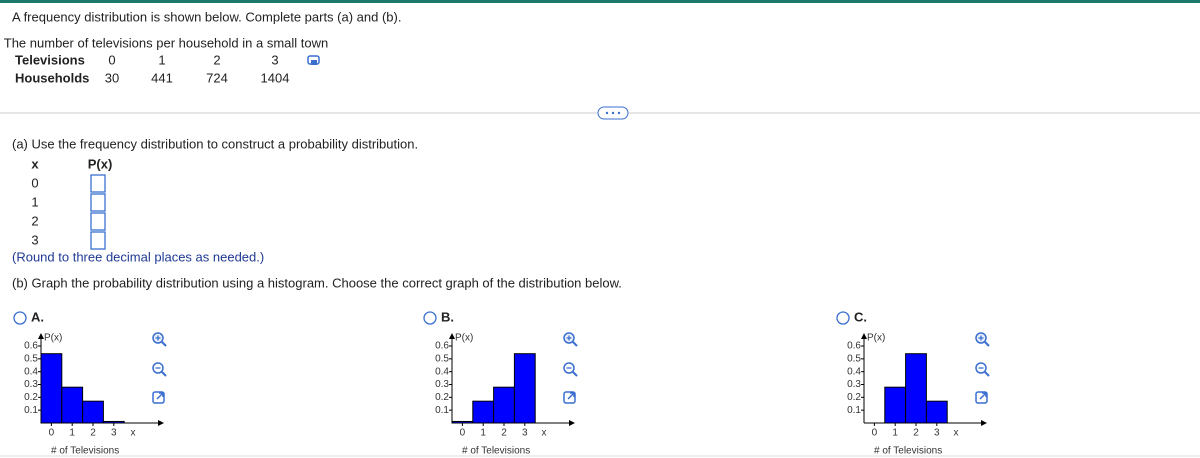 The height and width of the screenshot is (458, 1200). I want to click on x-value: 1, so click(34, 201).